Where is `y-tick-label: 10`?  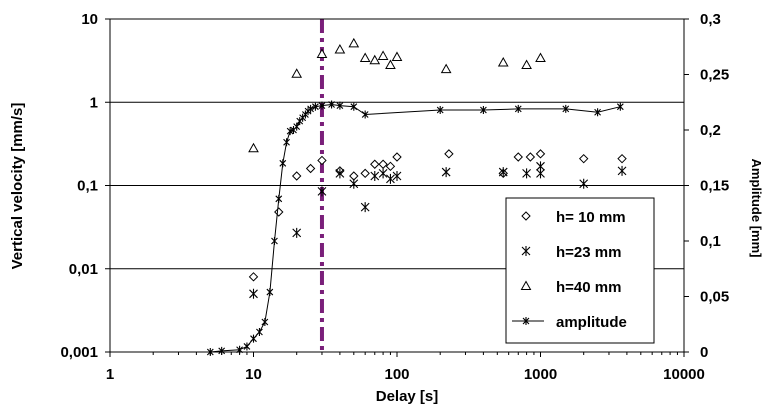 y-tick-label: 10 is located at coordinates (89, 19).